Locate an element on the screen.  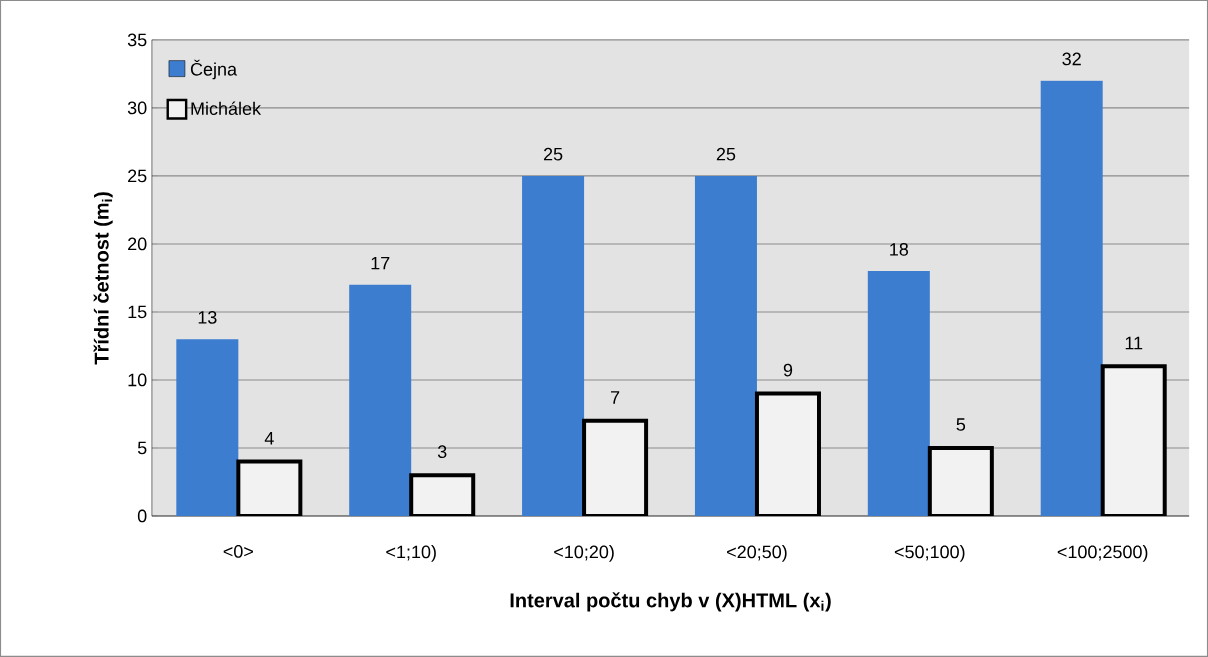
y-tick-label: 5 is located at coordinates (142, 448).